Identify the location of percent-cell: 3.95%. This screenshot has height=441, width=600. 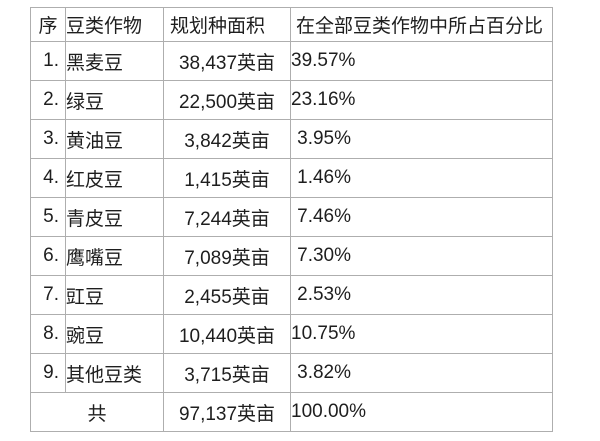
(421, 139).